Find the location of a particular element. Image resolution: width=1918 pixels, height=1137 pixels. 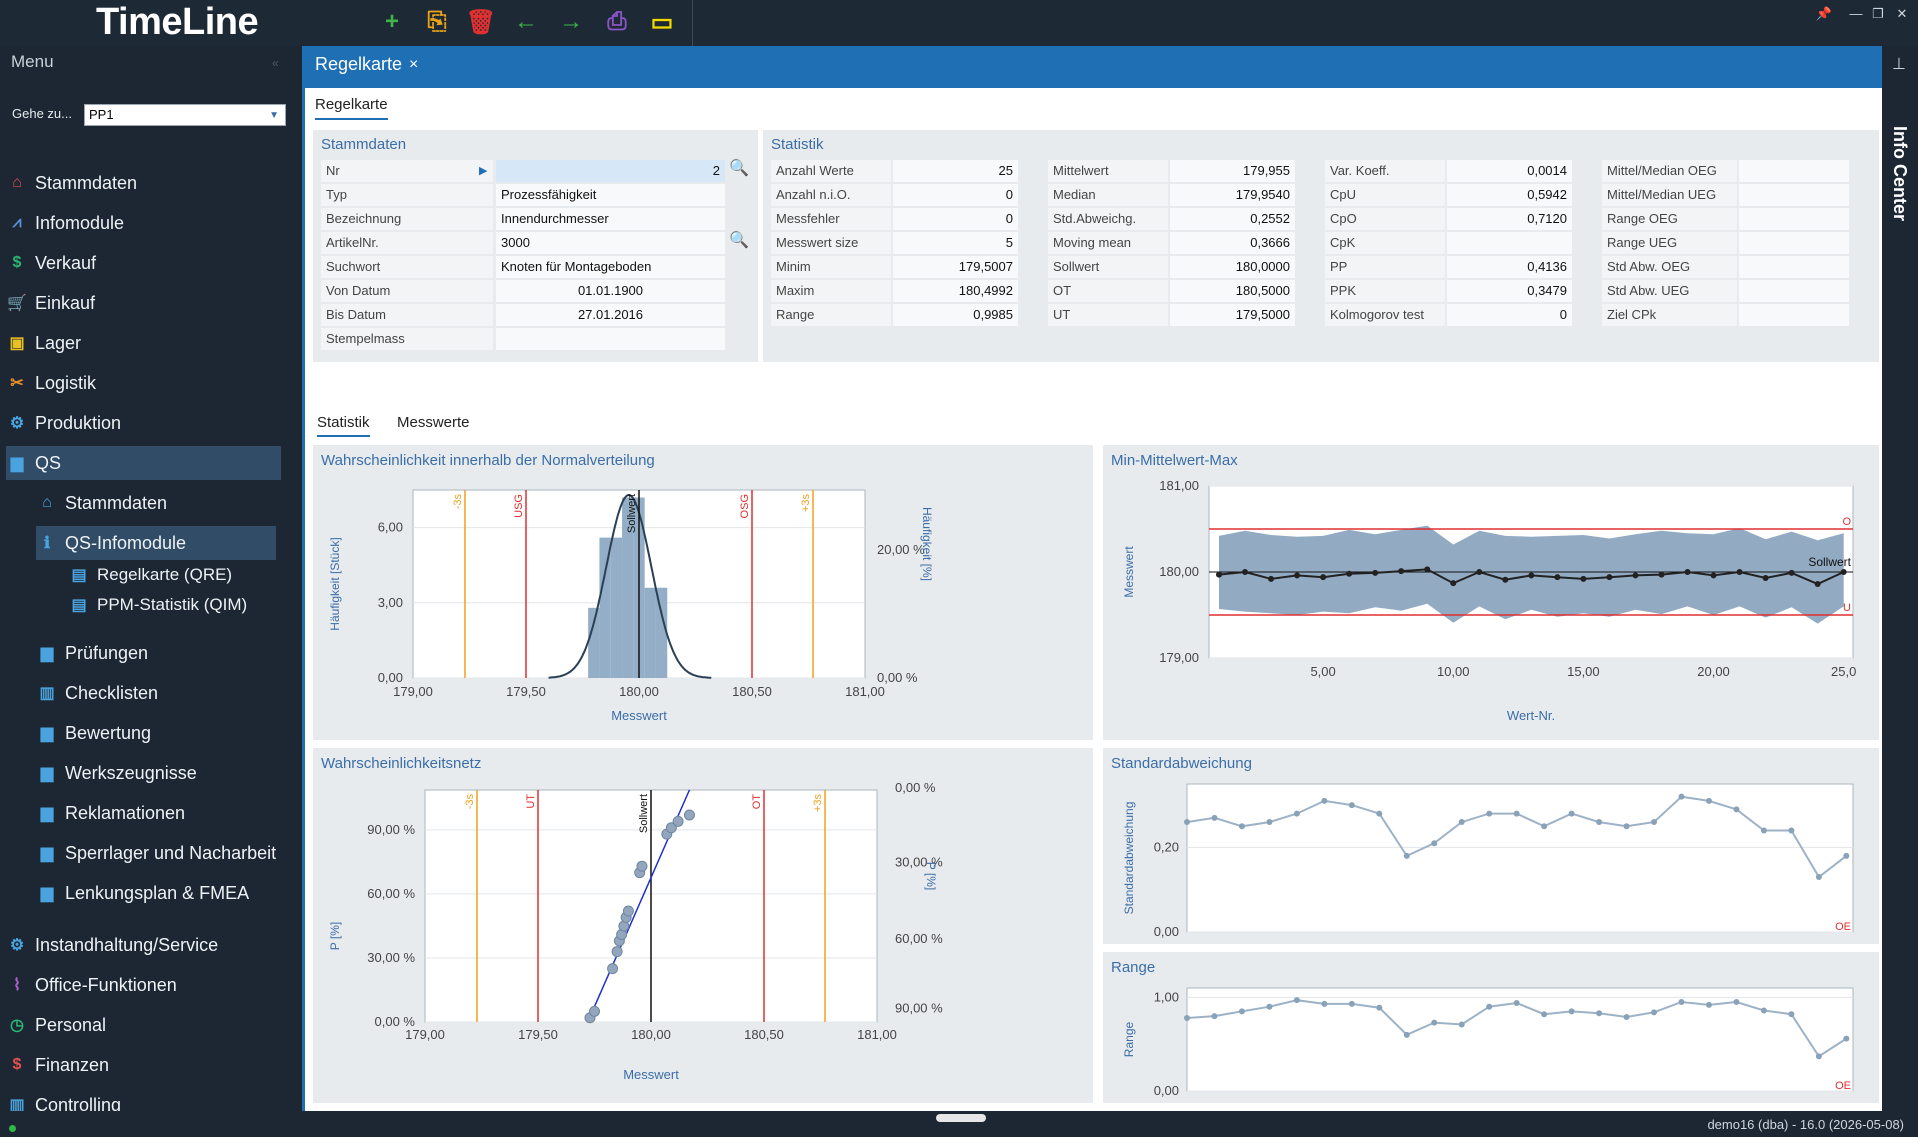

sidebar-more-item-0: ⚙ Instandhaltung/Service is located at coordinates (148, 945).